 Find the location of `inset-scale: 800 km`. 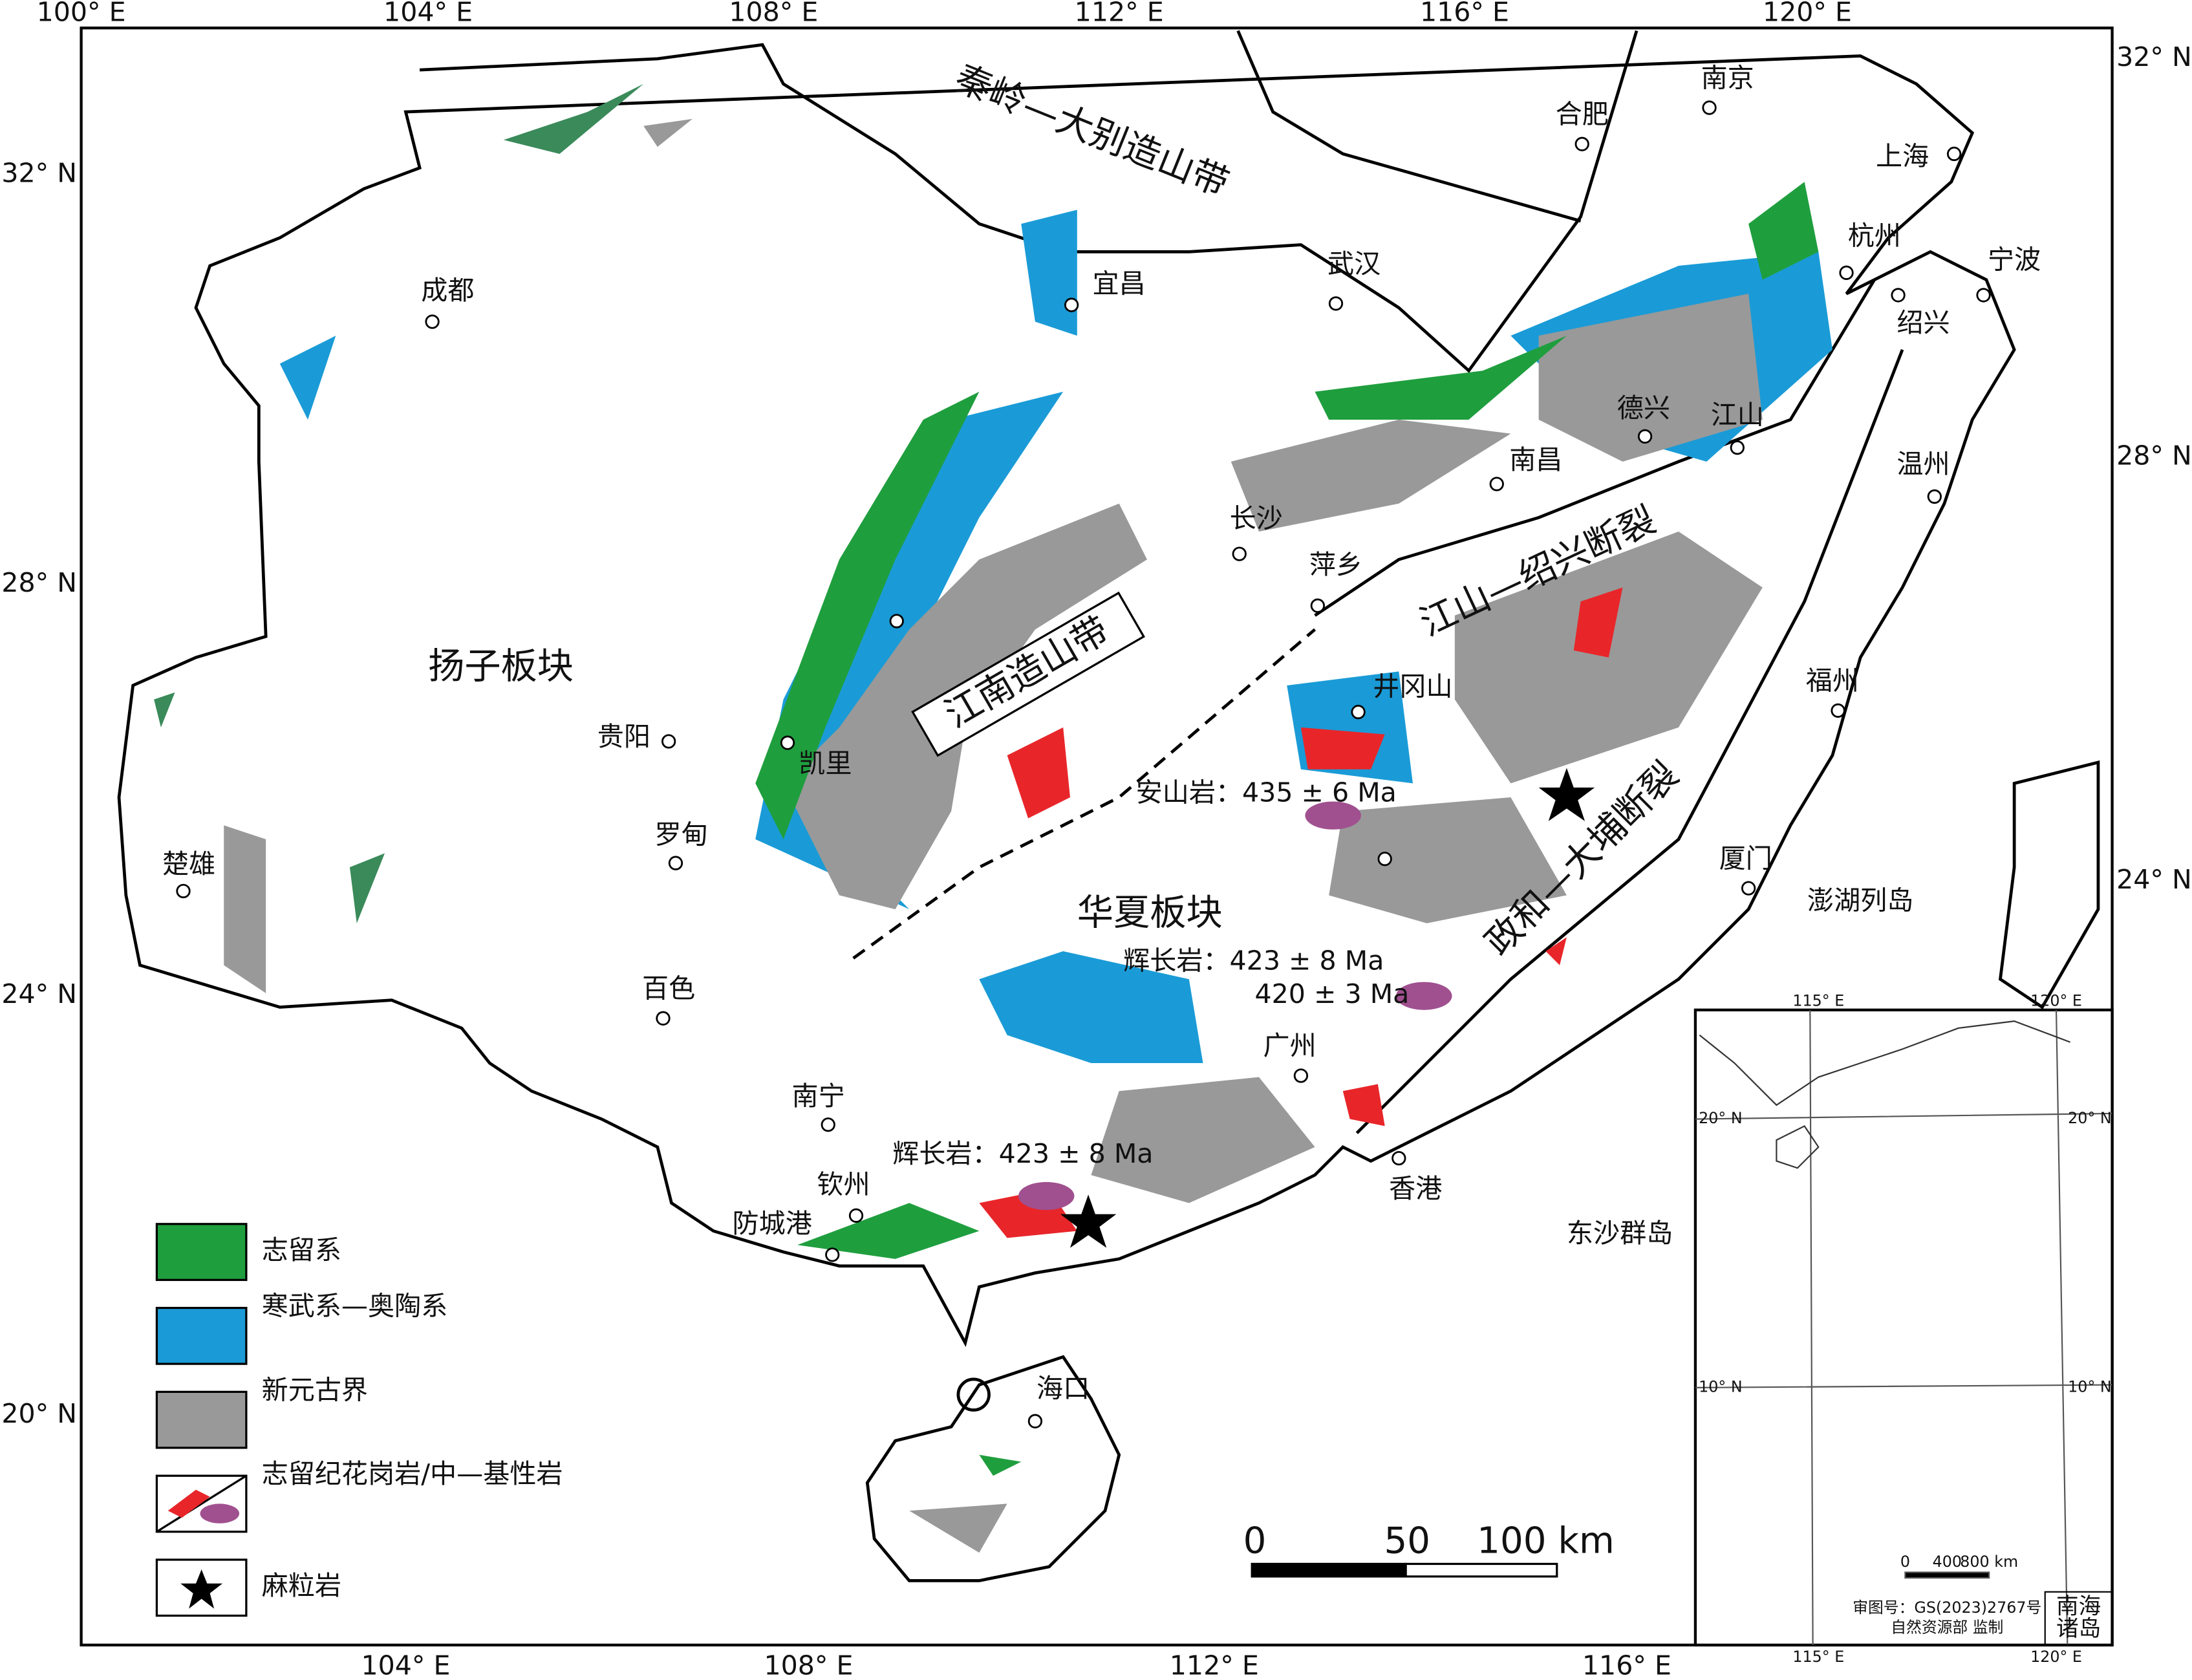

inset-scale: 800 km is located at coordinates (1989, 1562).